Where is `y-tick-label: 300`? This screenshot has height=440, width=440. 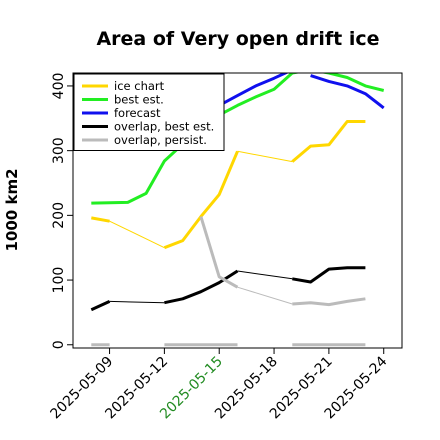
y-tick-label: 300 is located at coordinates (59, 150).